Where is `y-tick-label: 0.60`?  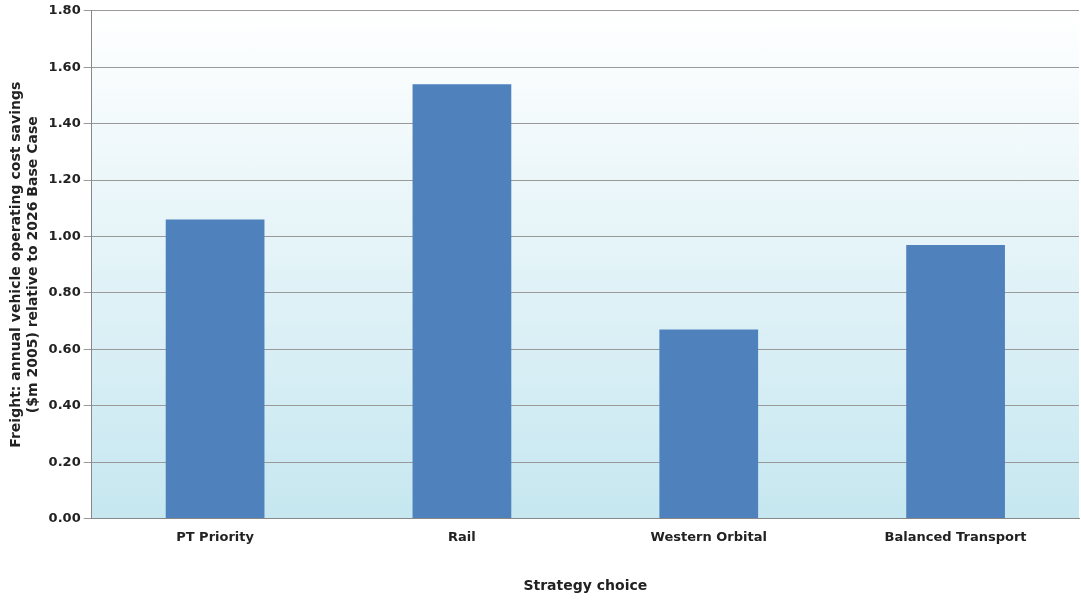
y-tick-label: 0.60 is located at coordinates (64, 348).